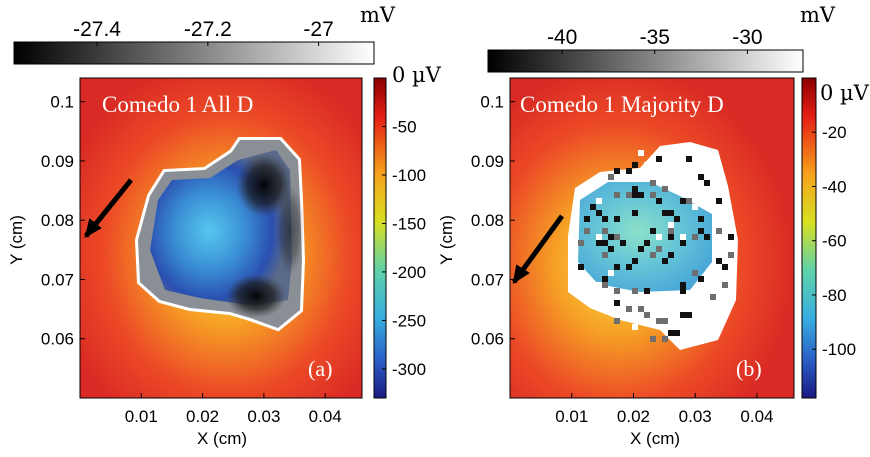  What do you see at coordinates (809, 238) in the screenshot?
I see `colorbar` at bounding box center [809, 238].